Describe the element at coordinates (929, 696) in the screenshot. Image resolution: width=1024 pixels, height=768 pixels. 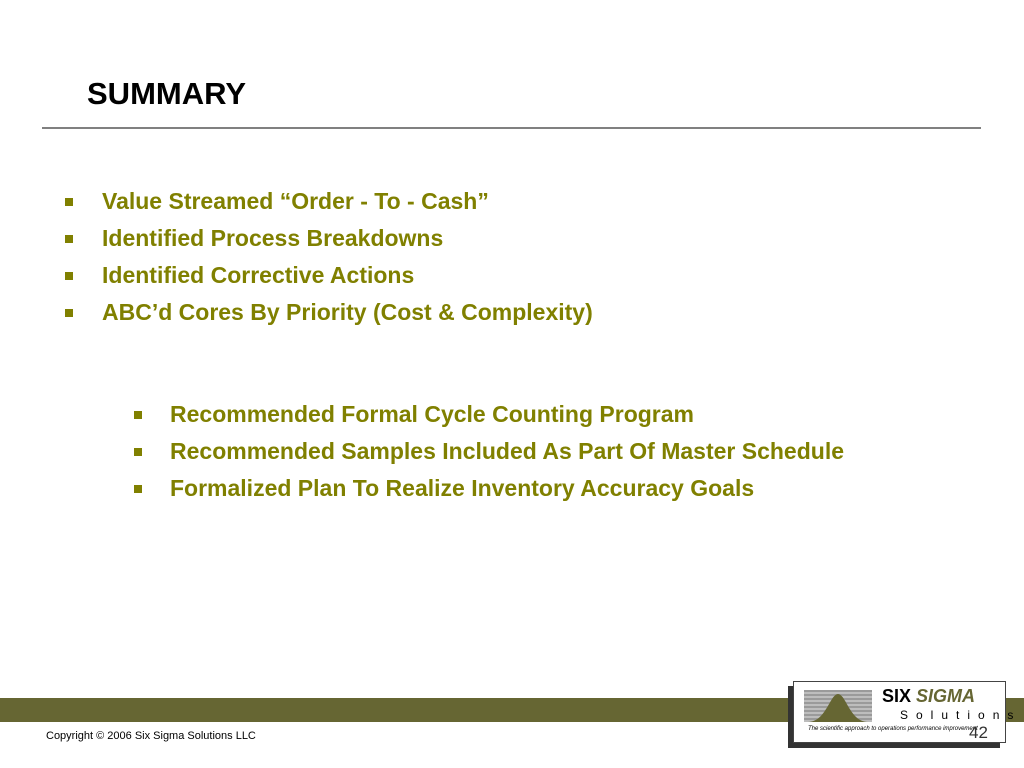
I see `logo-wordmark: SIX SIGMA` at that location.